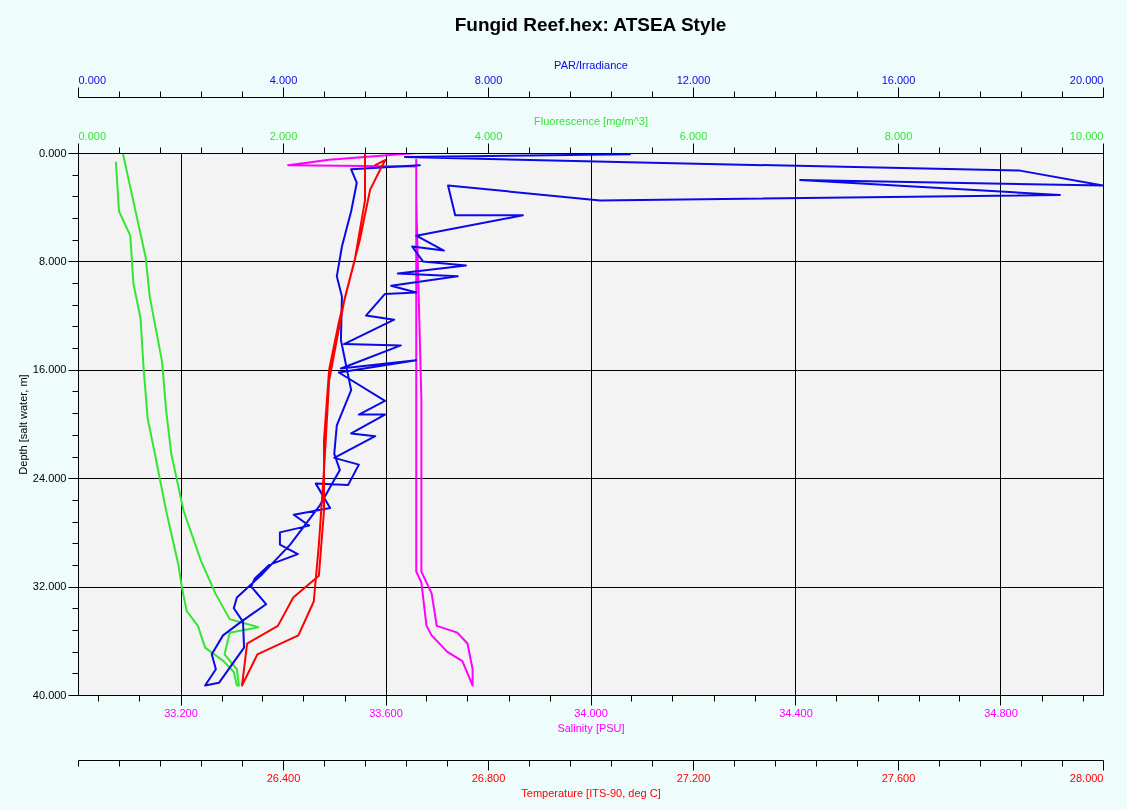 This screenshot has width=1127, height=810. Describe the element at coordinates (591, 727) in the screenshot. I see `x-axis-title: Salinity [PSU]` at that location.